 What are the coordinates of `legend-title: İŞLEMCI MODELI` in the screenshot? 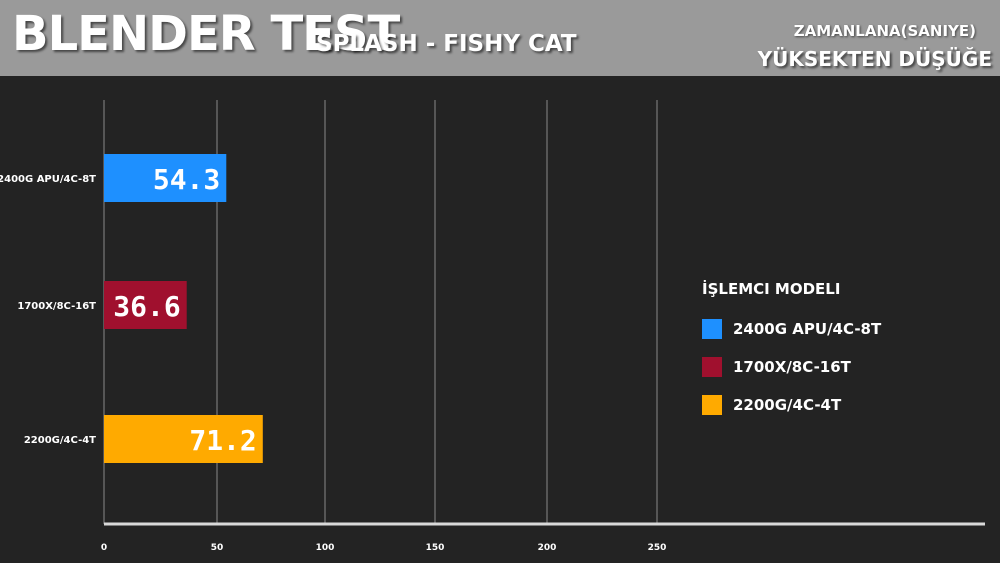 It's located at (771, 289).